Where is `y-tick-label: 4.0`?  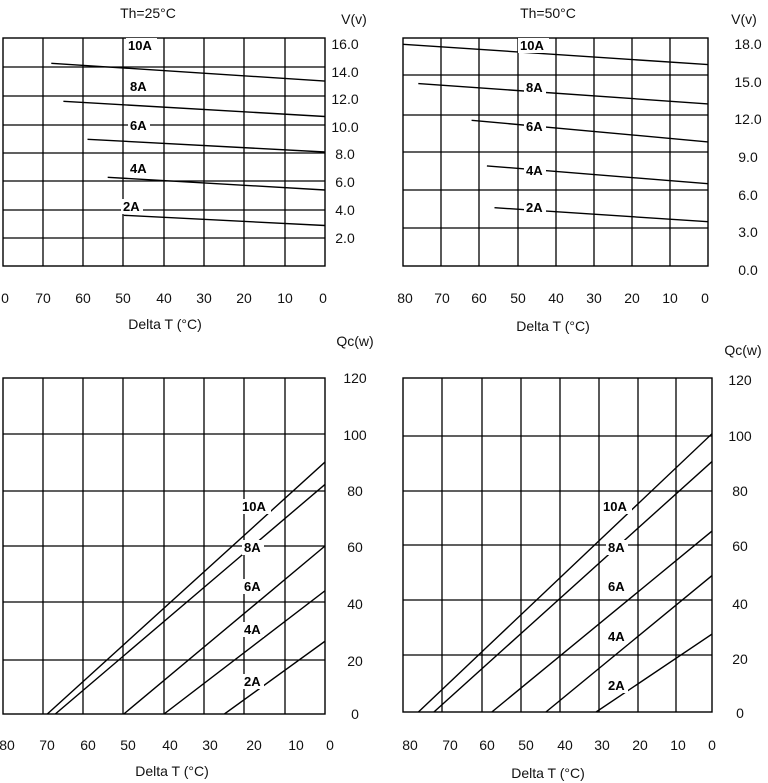 y-tick-label: 4.0 is located at coordinates (345, 210).